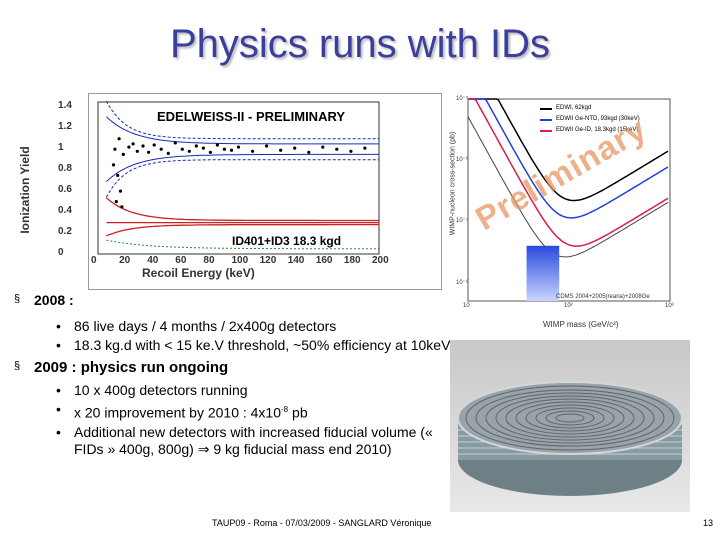  I want to click on cdms-limit-curve, so click(568, 187).